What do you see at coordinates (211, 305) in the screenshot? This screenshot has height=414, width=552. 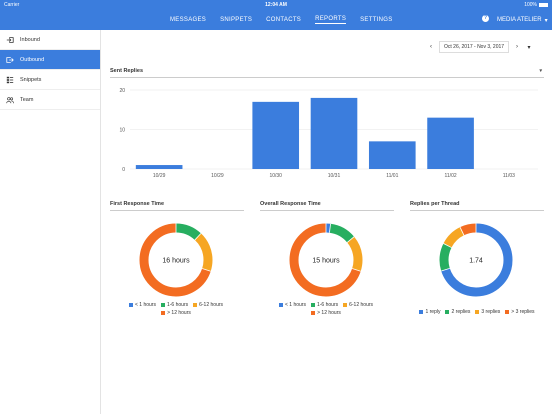 I see `legend-label: 6-12 hours` at bounding box center [211, 305].